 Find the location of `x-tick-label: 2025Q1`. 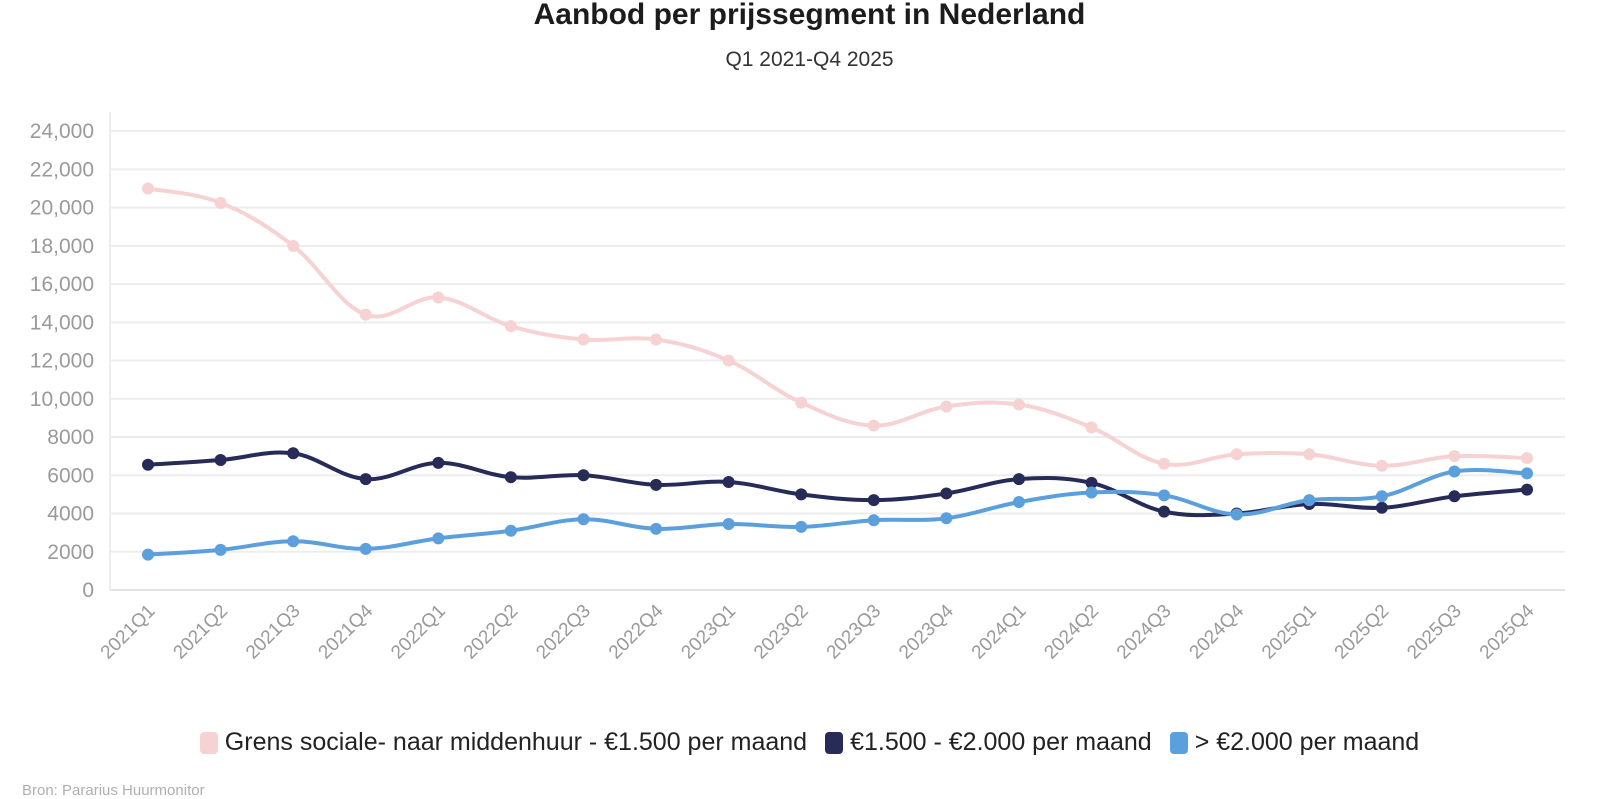

x-tick-label: 2025Q1 is located at coordinates (1289, 632).